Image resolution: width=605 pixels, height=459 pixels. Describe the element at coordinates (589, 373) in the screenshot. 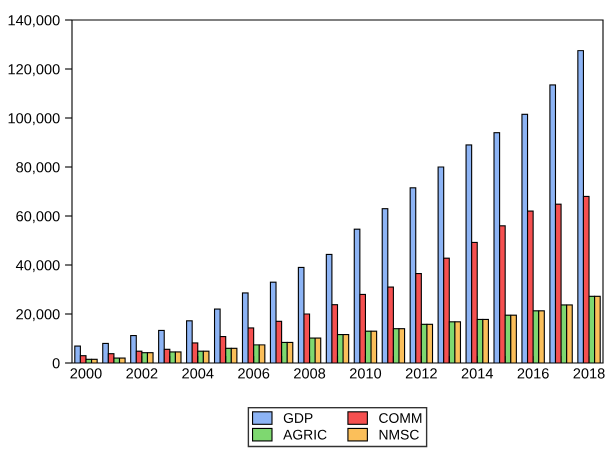

I see `x-tick-label: 2018` at that location.